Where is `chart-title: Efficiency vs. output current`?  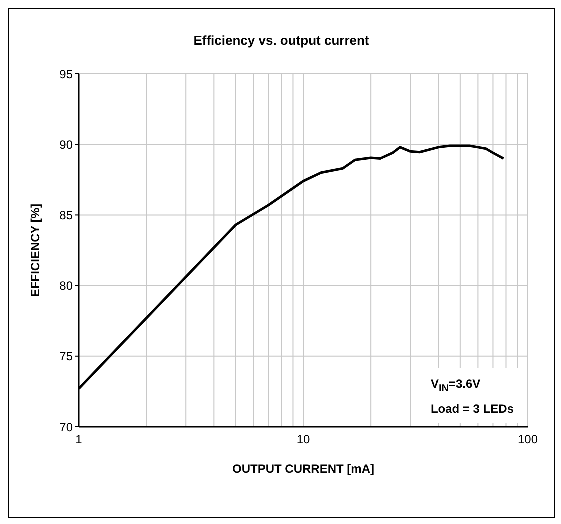
chart-title: Efficiency vs. output current is located at coordinates (281, 40).